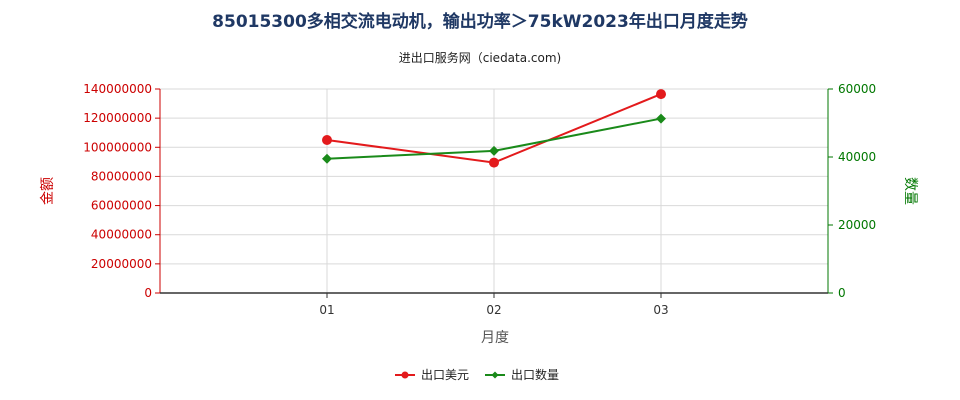  What do you see at coordinates (495, 338) in the screenshot?
I see `x-axis-label: 月度` at bounding box center [495, 338].